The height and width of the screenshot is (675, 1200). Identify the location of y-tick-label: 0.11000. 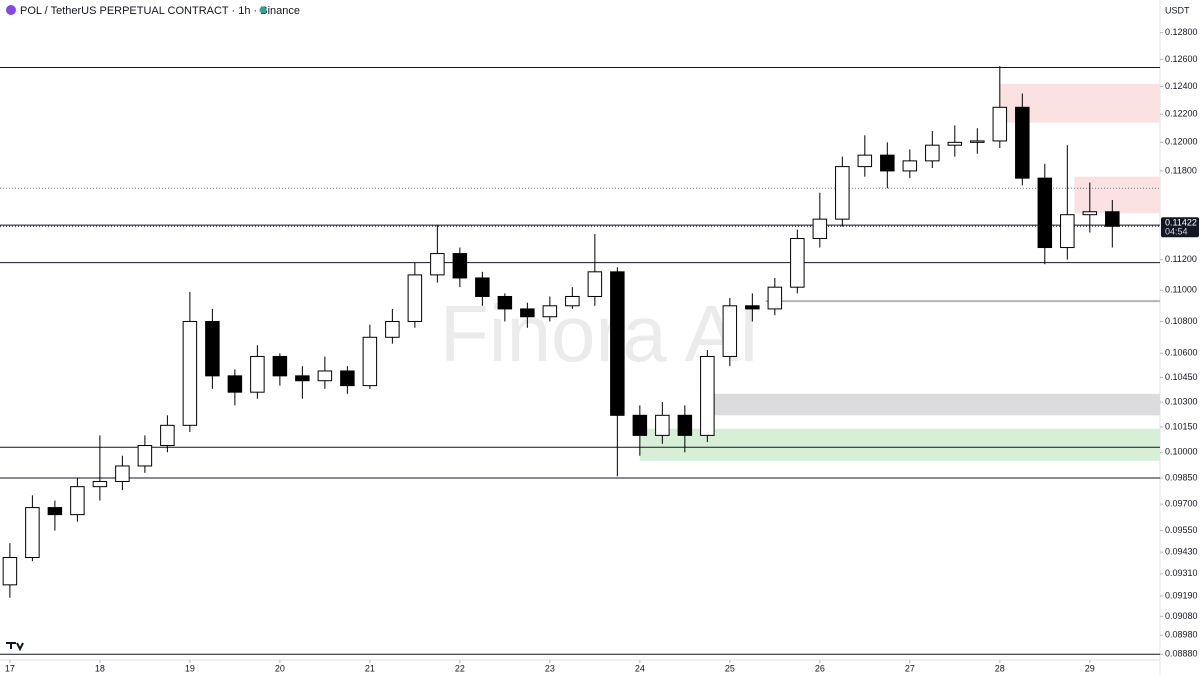
(1181, 290).